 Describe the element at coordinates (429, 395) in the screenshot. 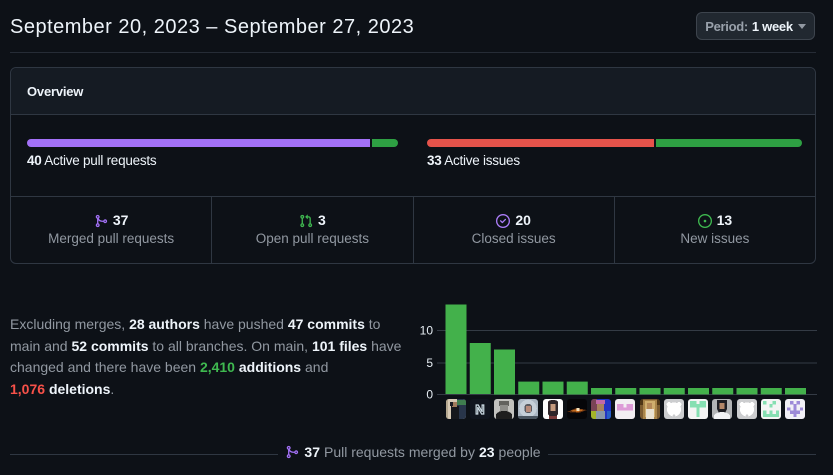

I see `svg-text: 0` at that location.